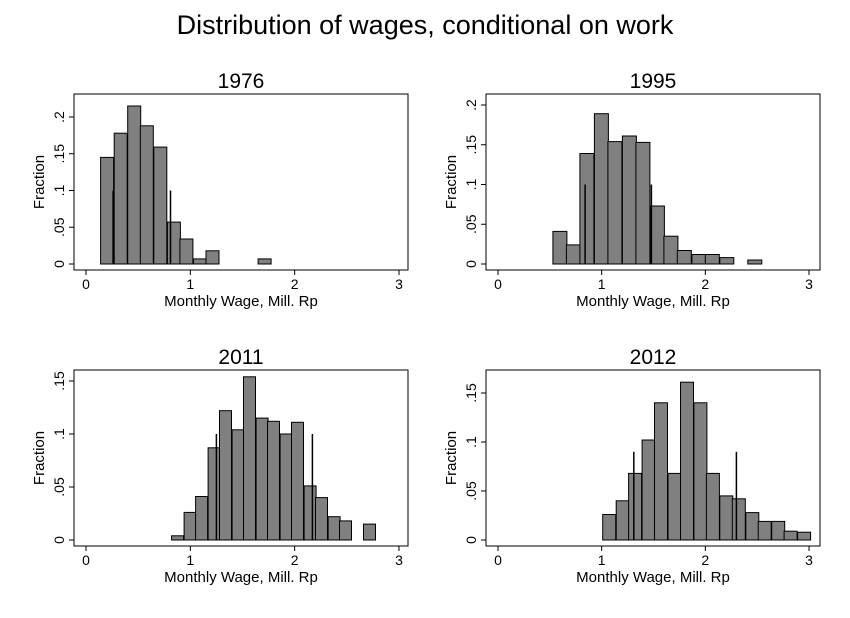 Image resolution: width=850 pixels, height=618 pixels. What do you see at coordinates (653, 81) in the screenshot?
I see `panel-title: 1995` at bounding box center [653, 81].